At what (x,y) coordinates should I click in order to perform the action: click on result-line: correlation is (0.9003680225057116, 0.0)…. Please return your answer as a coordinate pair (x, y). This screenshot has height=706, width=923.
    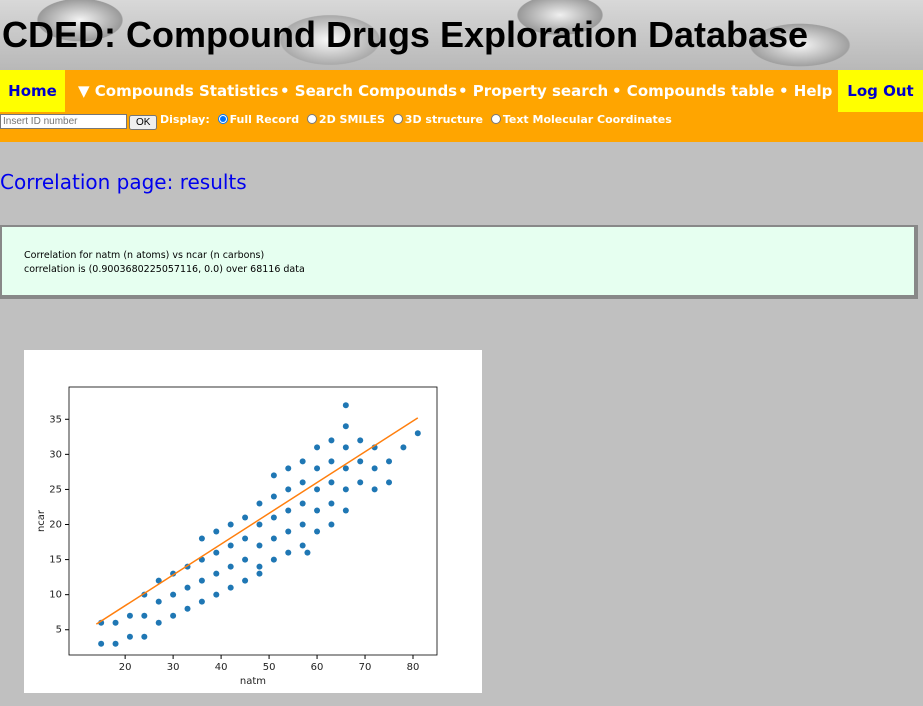
    Looking at the image, I should click on (164, 269).